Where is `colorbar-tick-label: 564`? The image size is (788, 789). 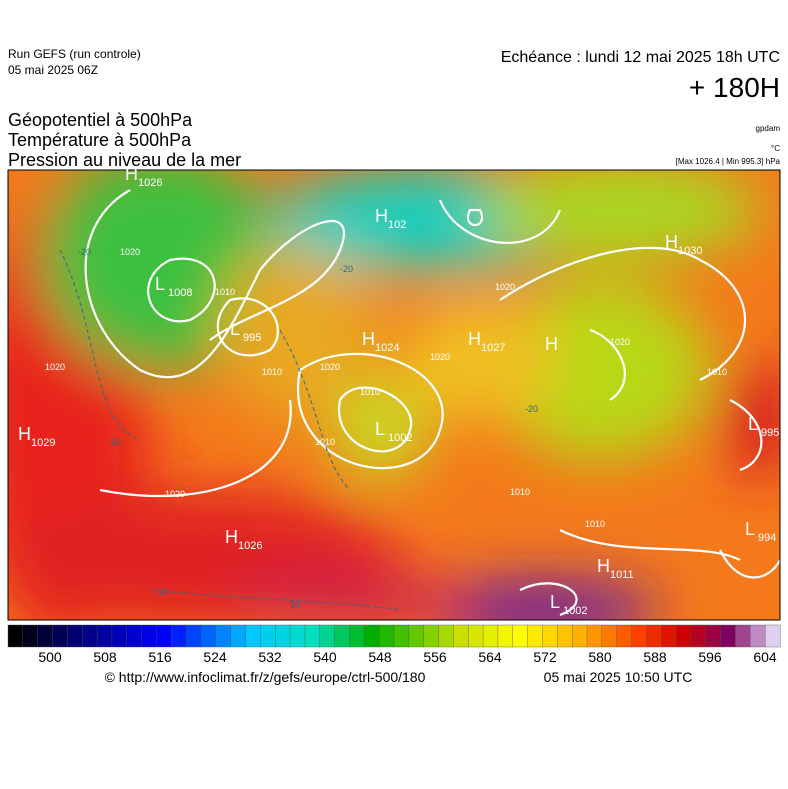 colorbar-tick-label: 564 is located at coordinates (490, 657).